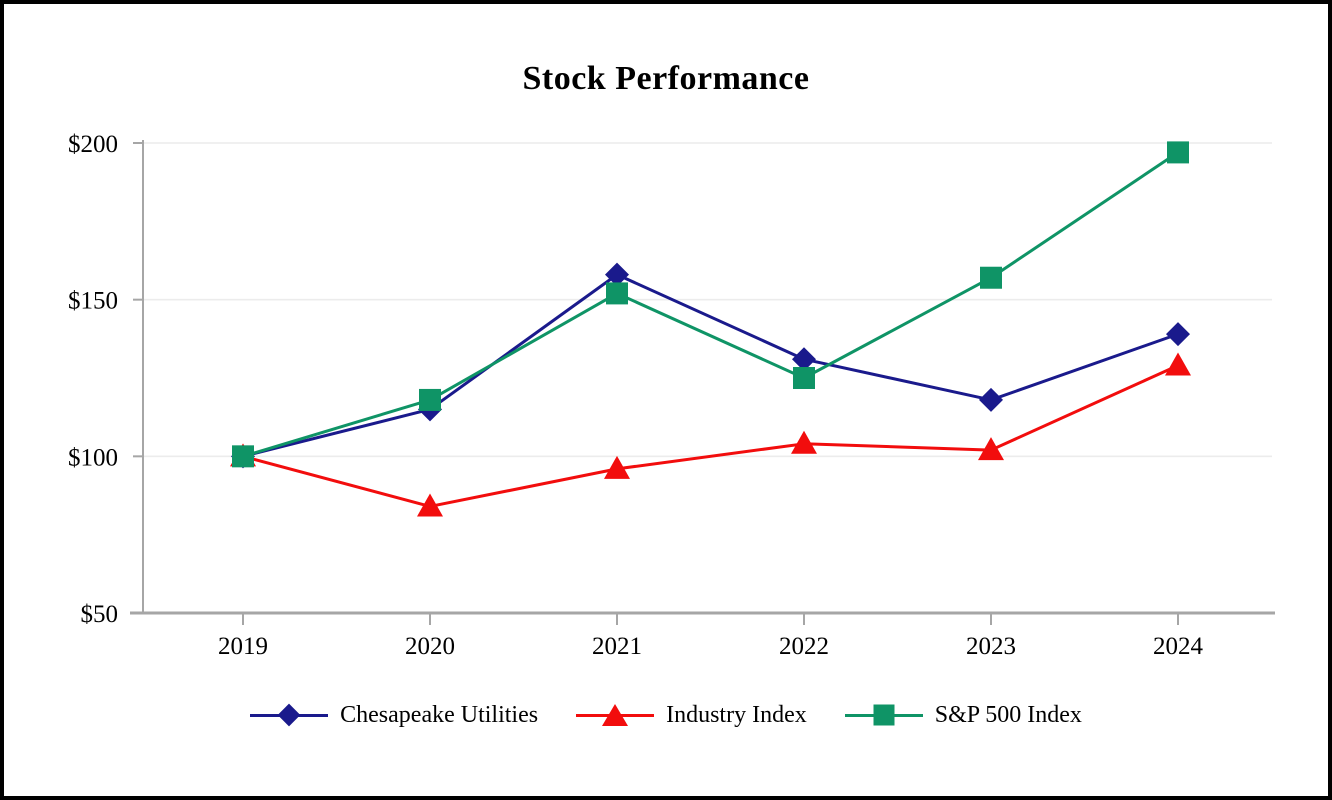  I want to click on diamond-marker-icon, so click(289, 715).